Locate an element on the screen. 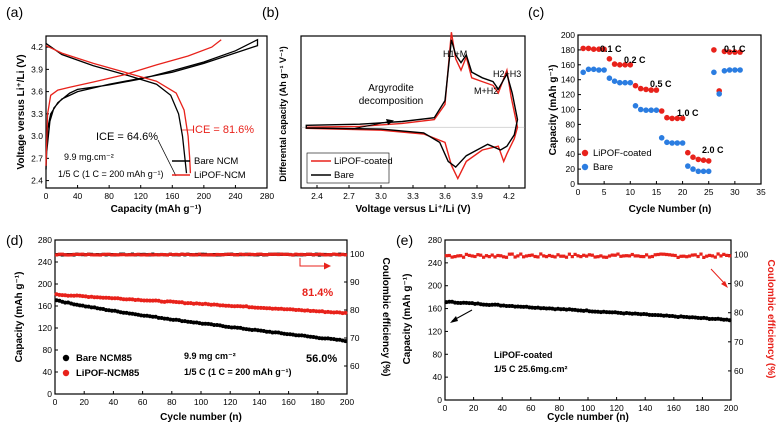 The image size is (784, 437). ce-arrow-head-d is located at coordinates (327, 266).